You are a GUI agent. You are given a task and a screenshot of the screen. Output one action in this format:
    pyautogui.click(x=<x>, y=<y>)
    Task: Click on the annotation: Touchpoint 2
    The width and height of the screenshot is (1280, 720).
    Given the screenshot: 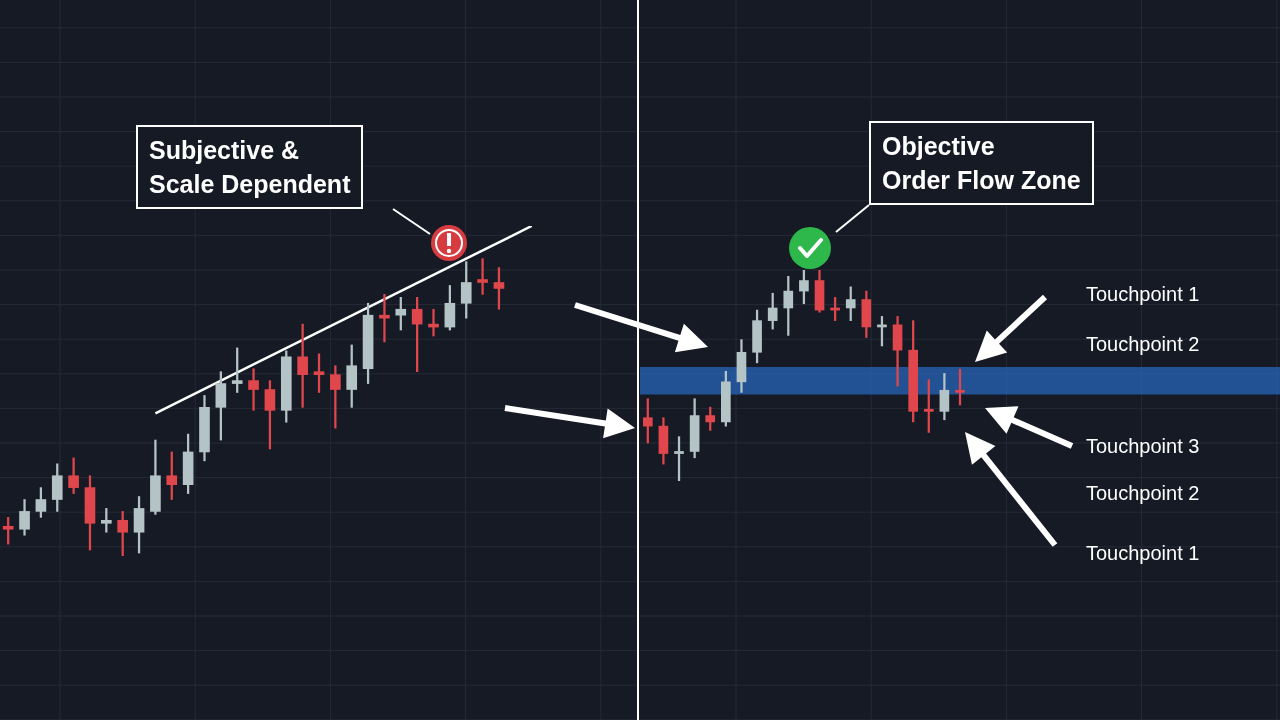 What is the action you would take?
    pyautogui.click(x=1143, y=344)
    